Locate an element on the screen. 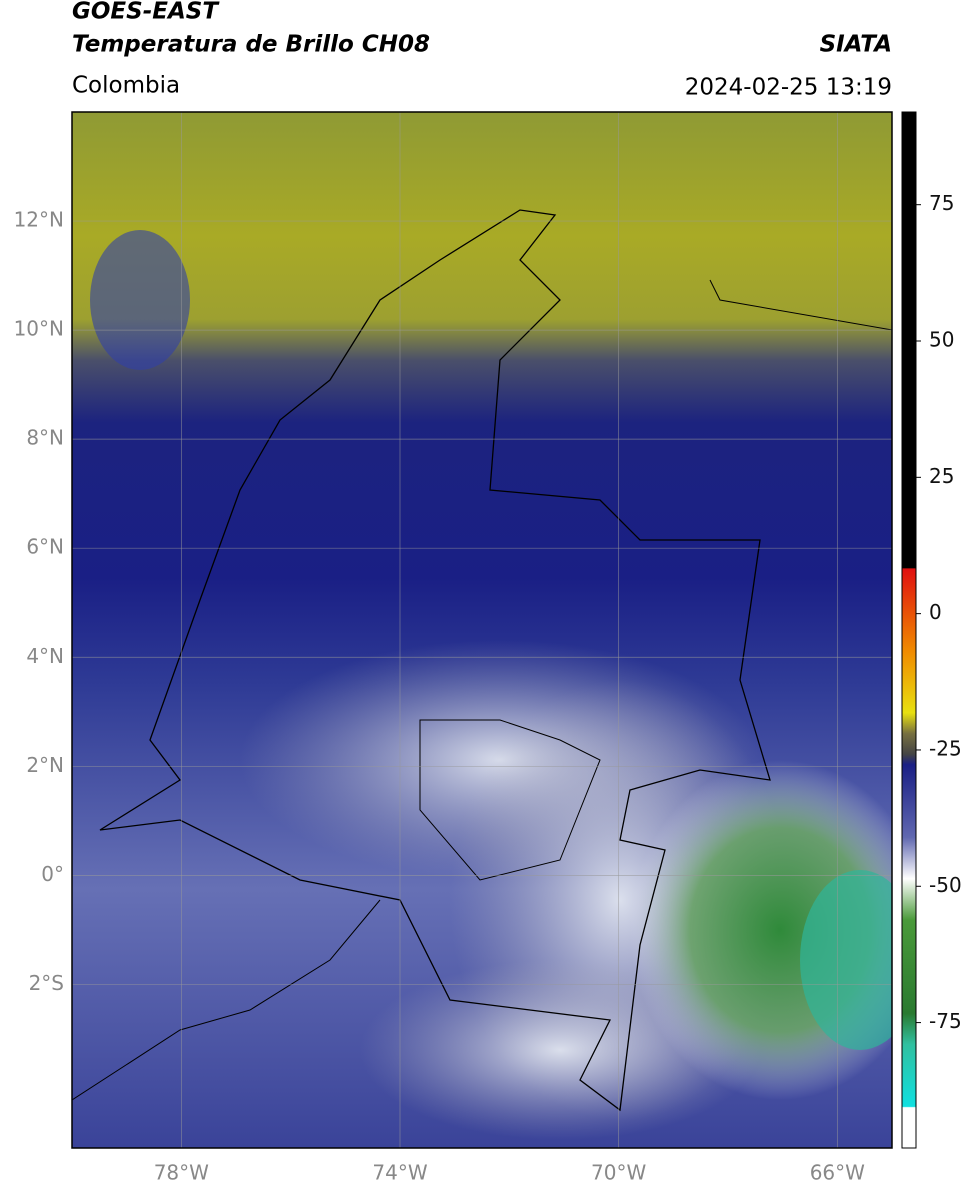 The width and height of the screenshot is (966, 1194). colorbar-label: 75 is located at coordinates (941, 203).